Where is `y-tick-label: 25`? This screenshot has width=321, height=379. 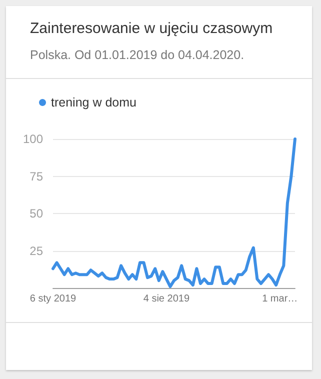 y-tick-label: 25 is located at coordinates (37, 251).